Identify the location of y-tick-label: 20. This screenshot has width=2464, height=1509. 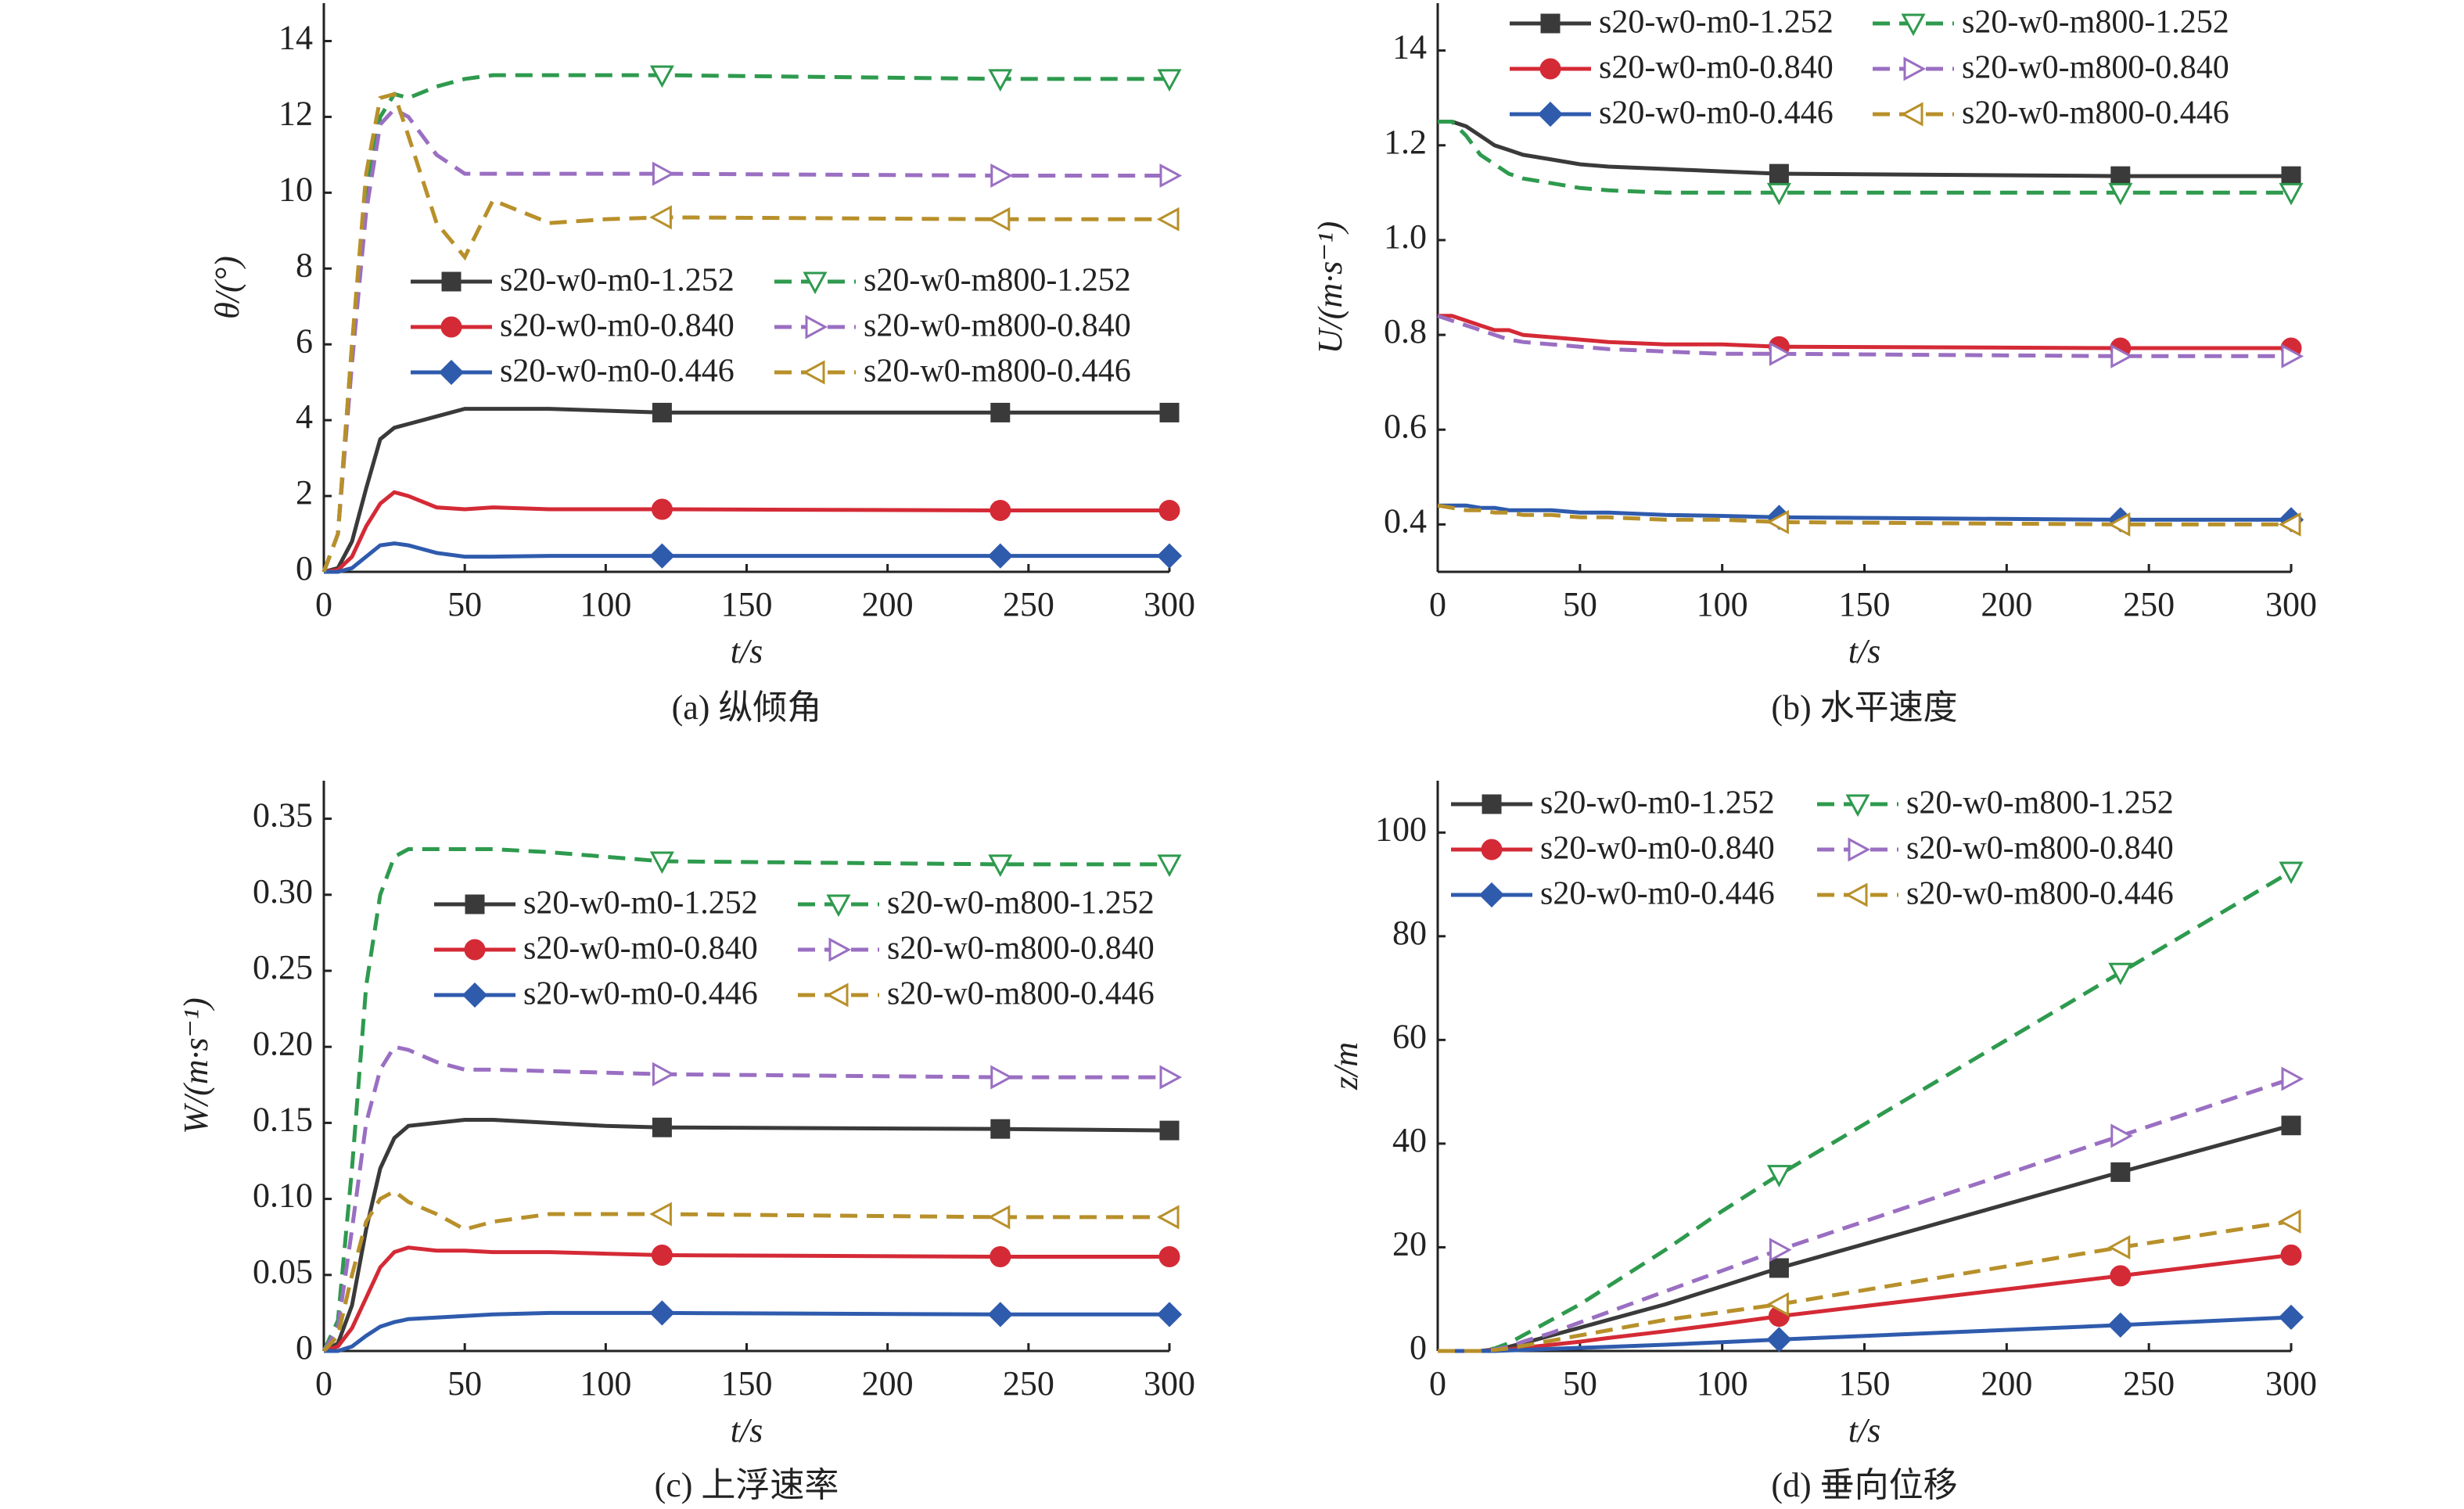
(1409, 1244).